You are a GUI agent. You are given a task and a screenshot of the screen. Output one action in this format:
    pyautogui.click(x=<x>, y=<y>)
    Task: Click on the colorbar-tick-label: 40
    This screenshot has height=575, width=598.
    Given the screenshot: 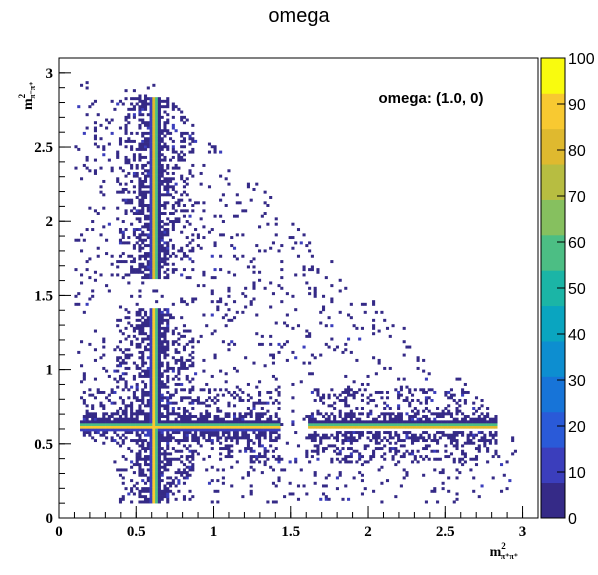 What is the action you would take?
    pyautogui.click(x=577, y=335)
    